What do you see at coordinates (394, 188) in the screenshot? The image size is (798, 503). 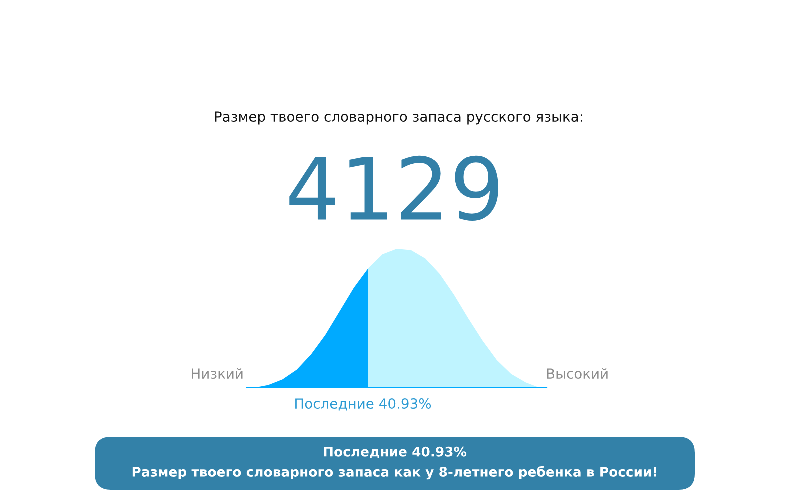 I see `chart-subtitle: 4129` at bounding box center [394, 188].